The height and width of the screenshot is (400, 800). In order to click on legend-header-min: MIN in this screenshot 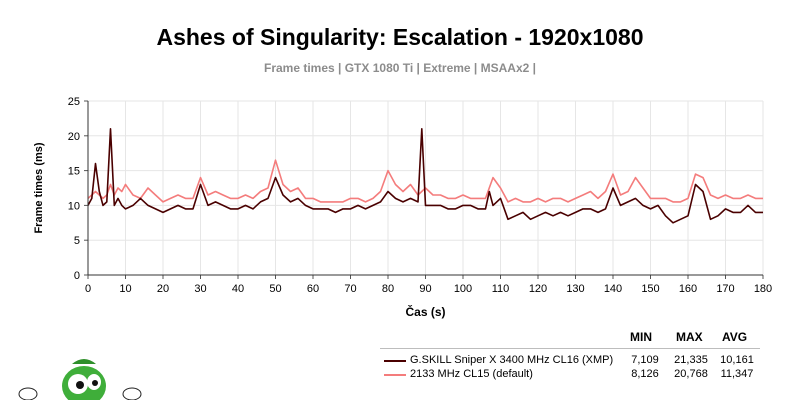, I will do `click(641, 337)`.